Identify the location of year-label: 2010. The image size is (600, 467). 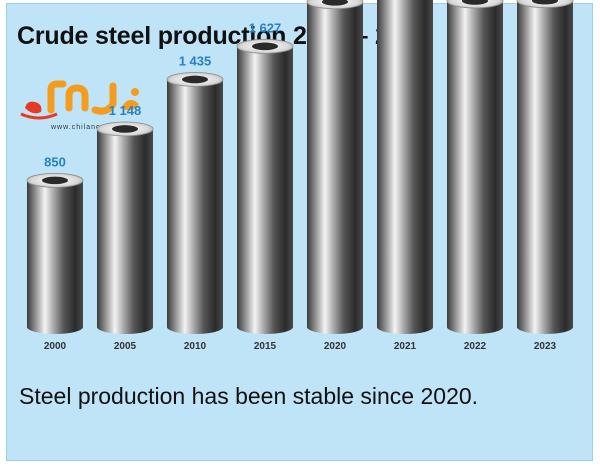
(195, 346).